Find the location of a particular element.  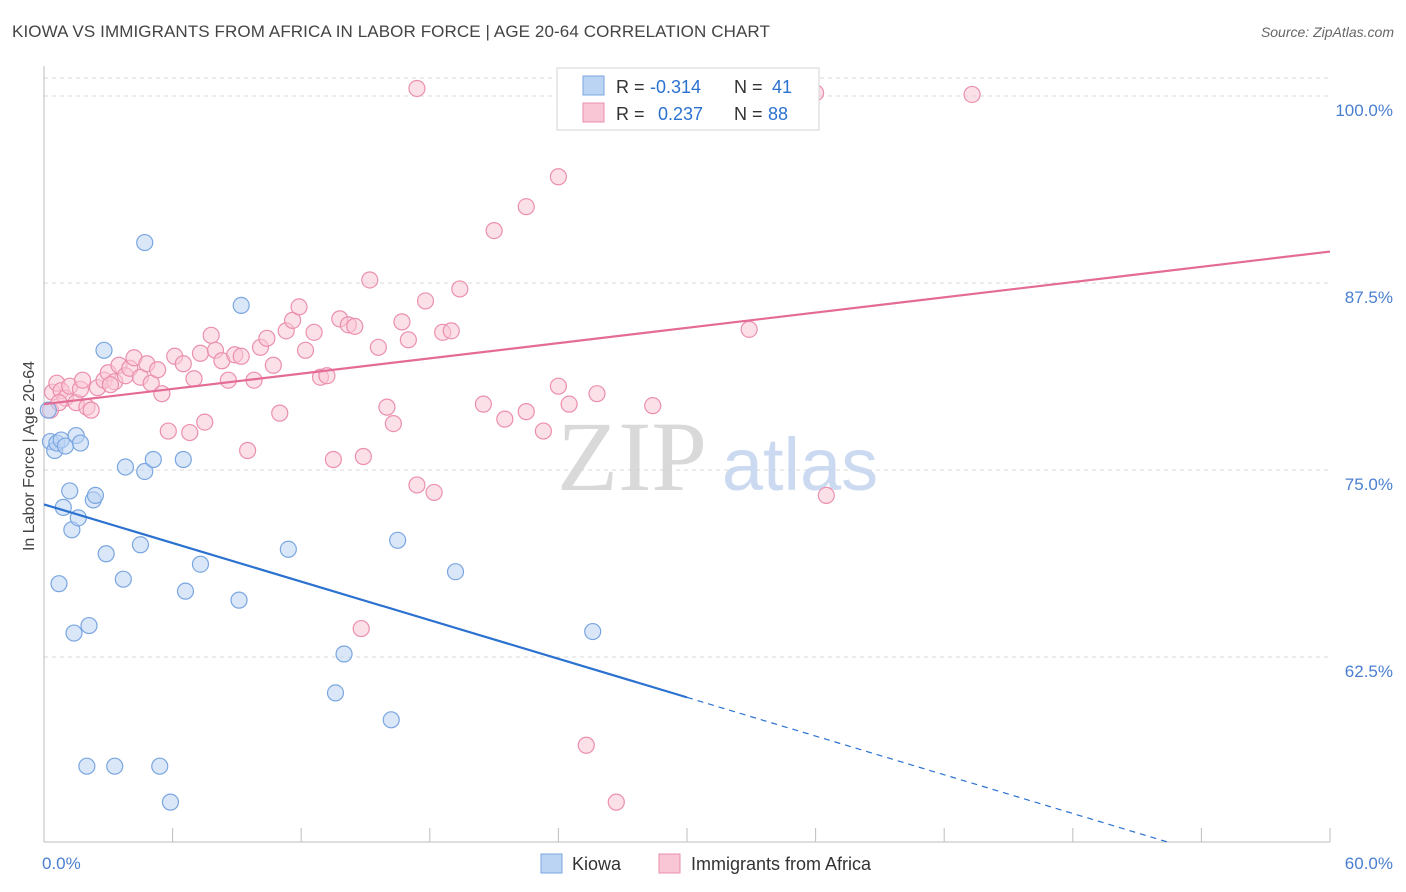

kiowa-trend-line is located at coordinates (365, 601).